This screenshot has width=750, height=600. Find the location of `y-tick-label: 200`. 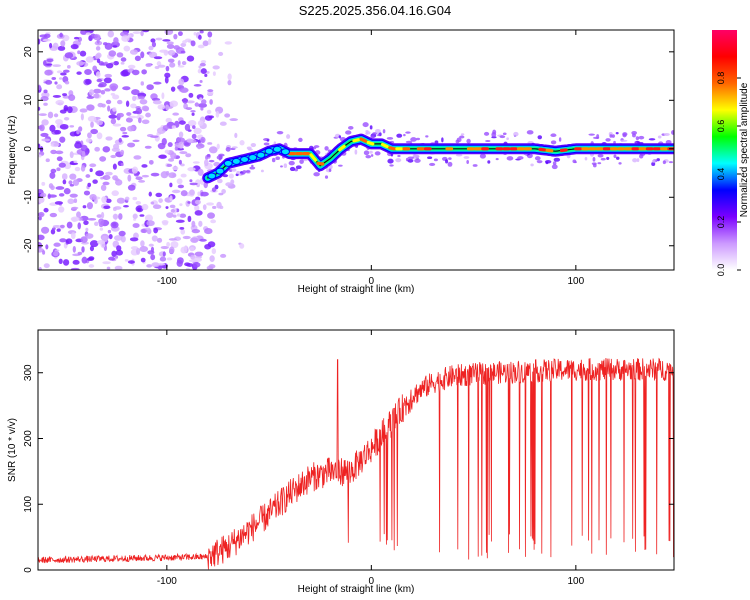

y-tick-label: 200 is located at coordinates (28, 438).